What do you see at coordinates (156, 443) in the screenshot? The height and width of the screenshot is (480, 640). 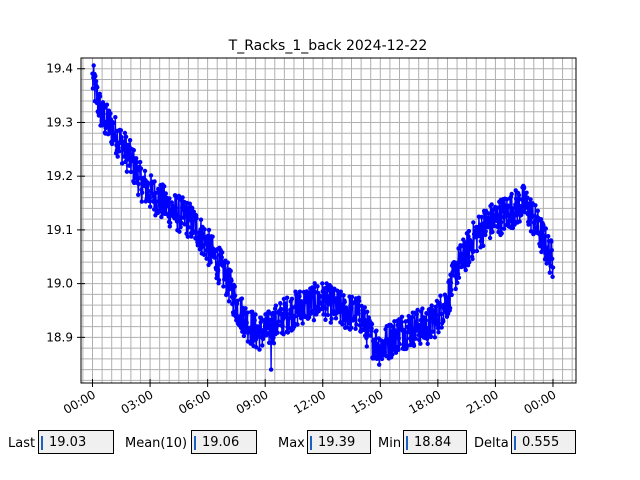 I see `mean-label: Mean(10)` at bounding box center [156, 443].